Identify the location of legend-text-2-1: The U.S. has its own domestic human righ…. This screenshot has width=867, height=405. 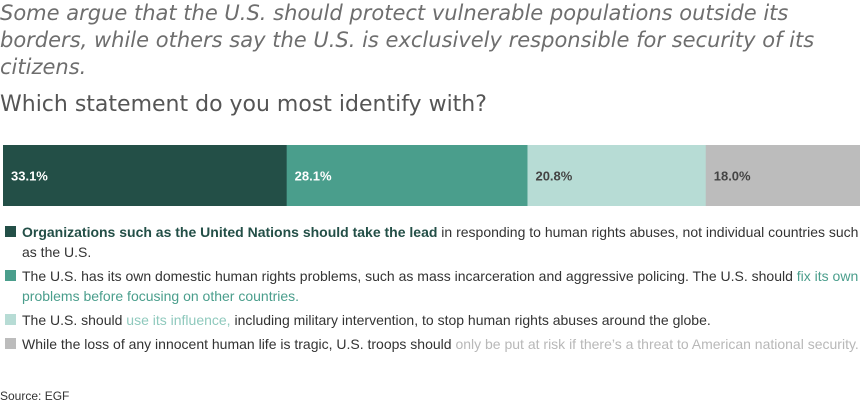
(409, 276).